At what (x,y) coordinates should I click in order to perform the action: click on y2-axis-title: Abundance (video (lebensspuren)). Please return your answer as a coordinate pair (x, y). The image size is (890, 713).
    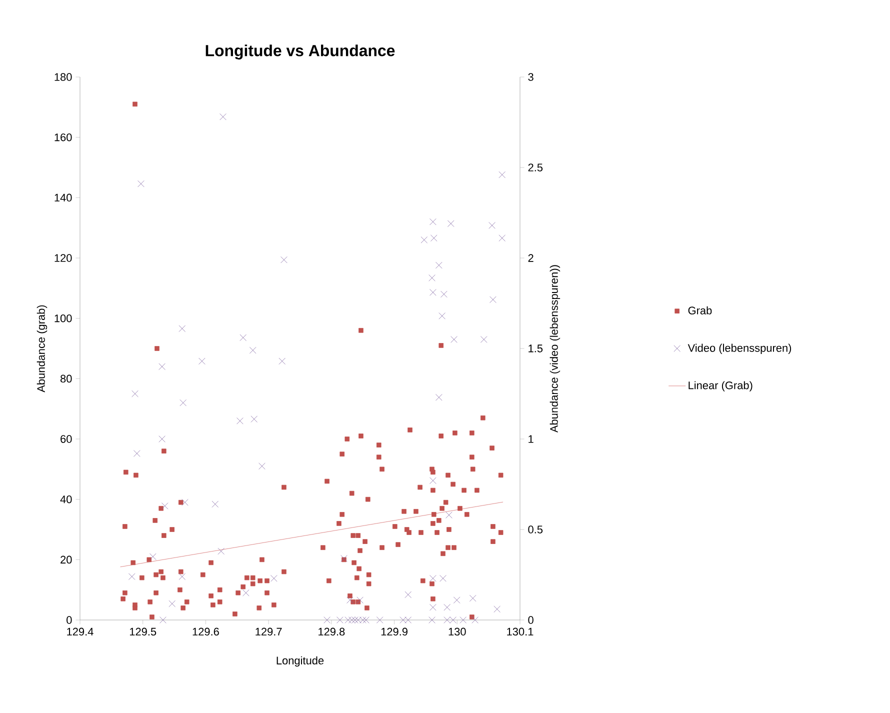
    Looking at the image, I should click on (555, 349).